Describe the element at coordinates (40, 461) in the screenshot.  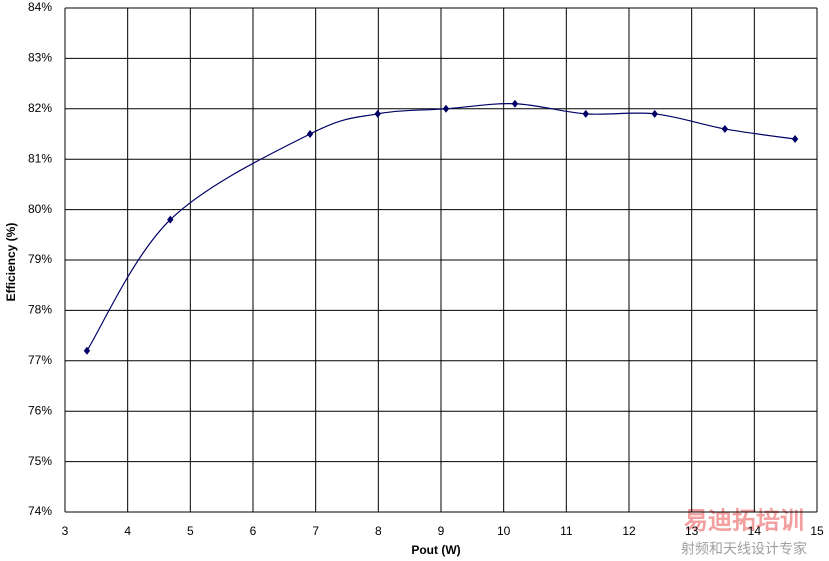
I see `y-tick-label: 75%` at that location.